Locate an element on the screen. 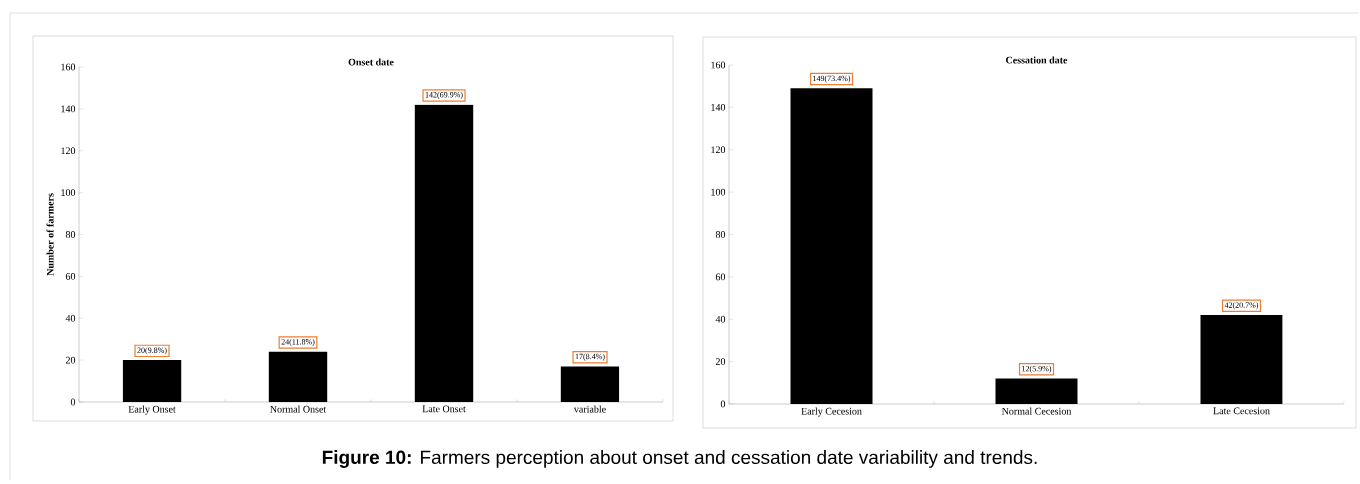 Image resolution: width=1360 pixels, height=484 pixels. x-tick-label: Normal Cecesion is located at coordinates (1036, 411).